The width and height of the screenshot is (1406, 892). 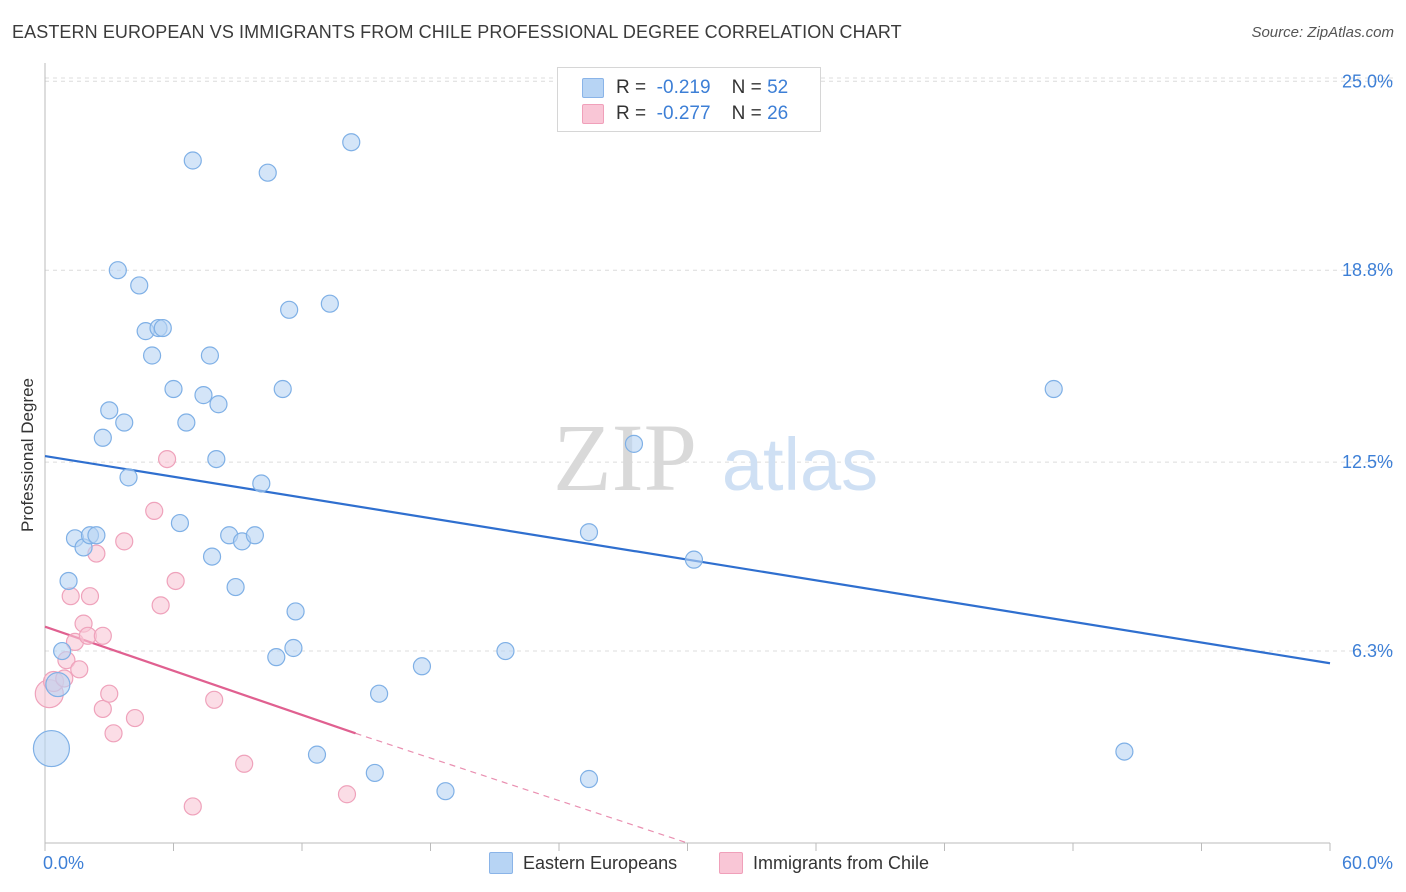 What do you see at coordinates (715, 457) in the screenshot?
I see `watermark: ZIP atlas` at bounding box center [715, 457].